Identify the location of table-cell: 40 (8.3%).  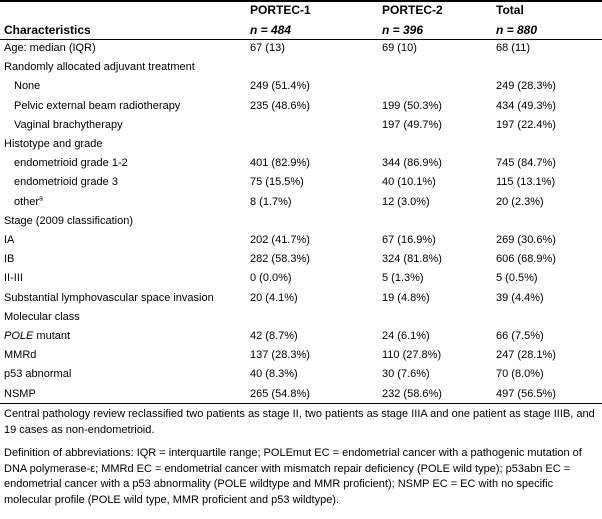
(274, 374).